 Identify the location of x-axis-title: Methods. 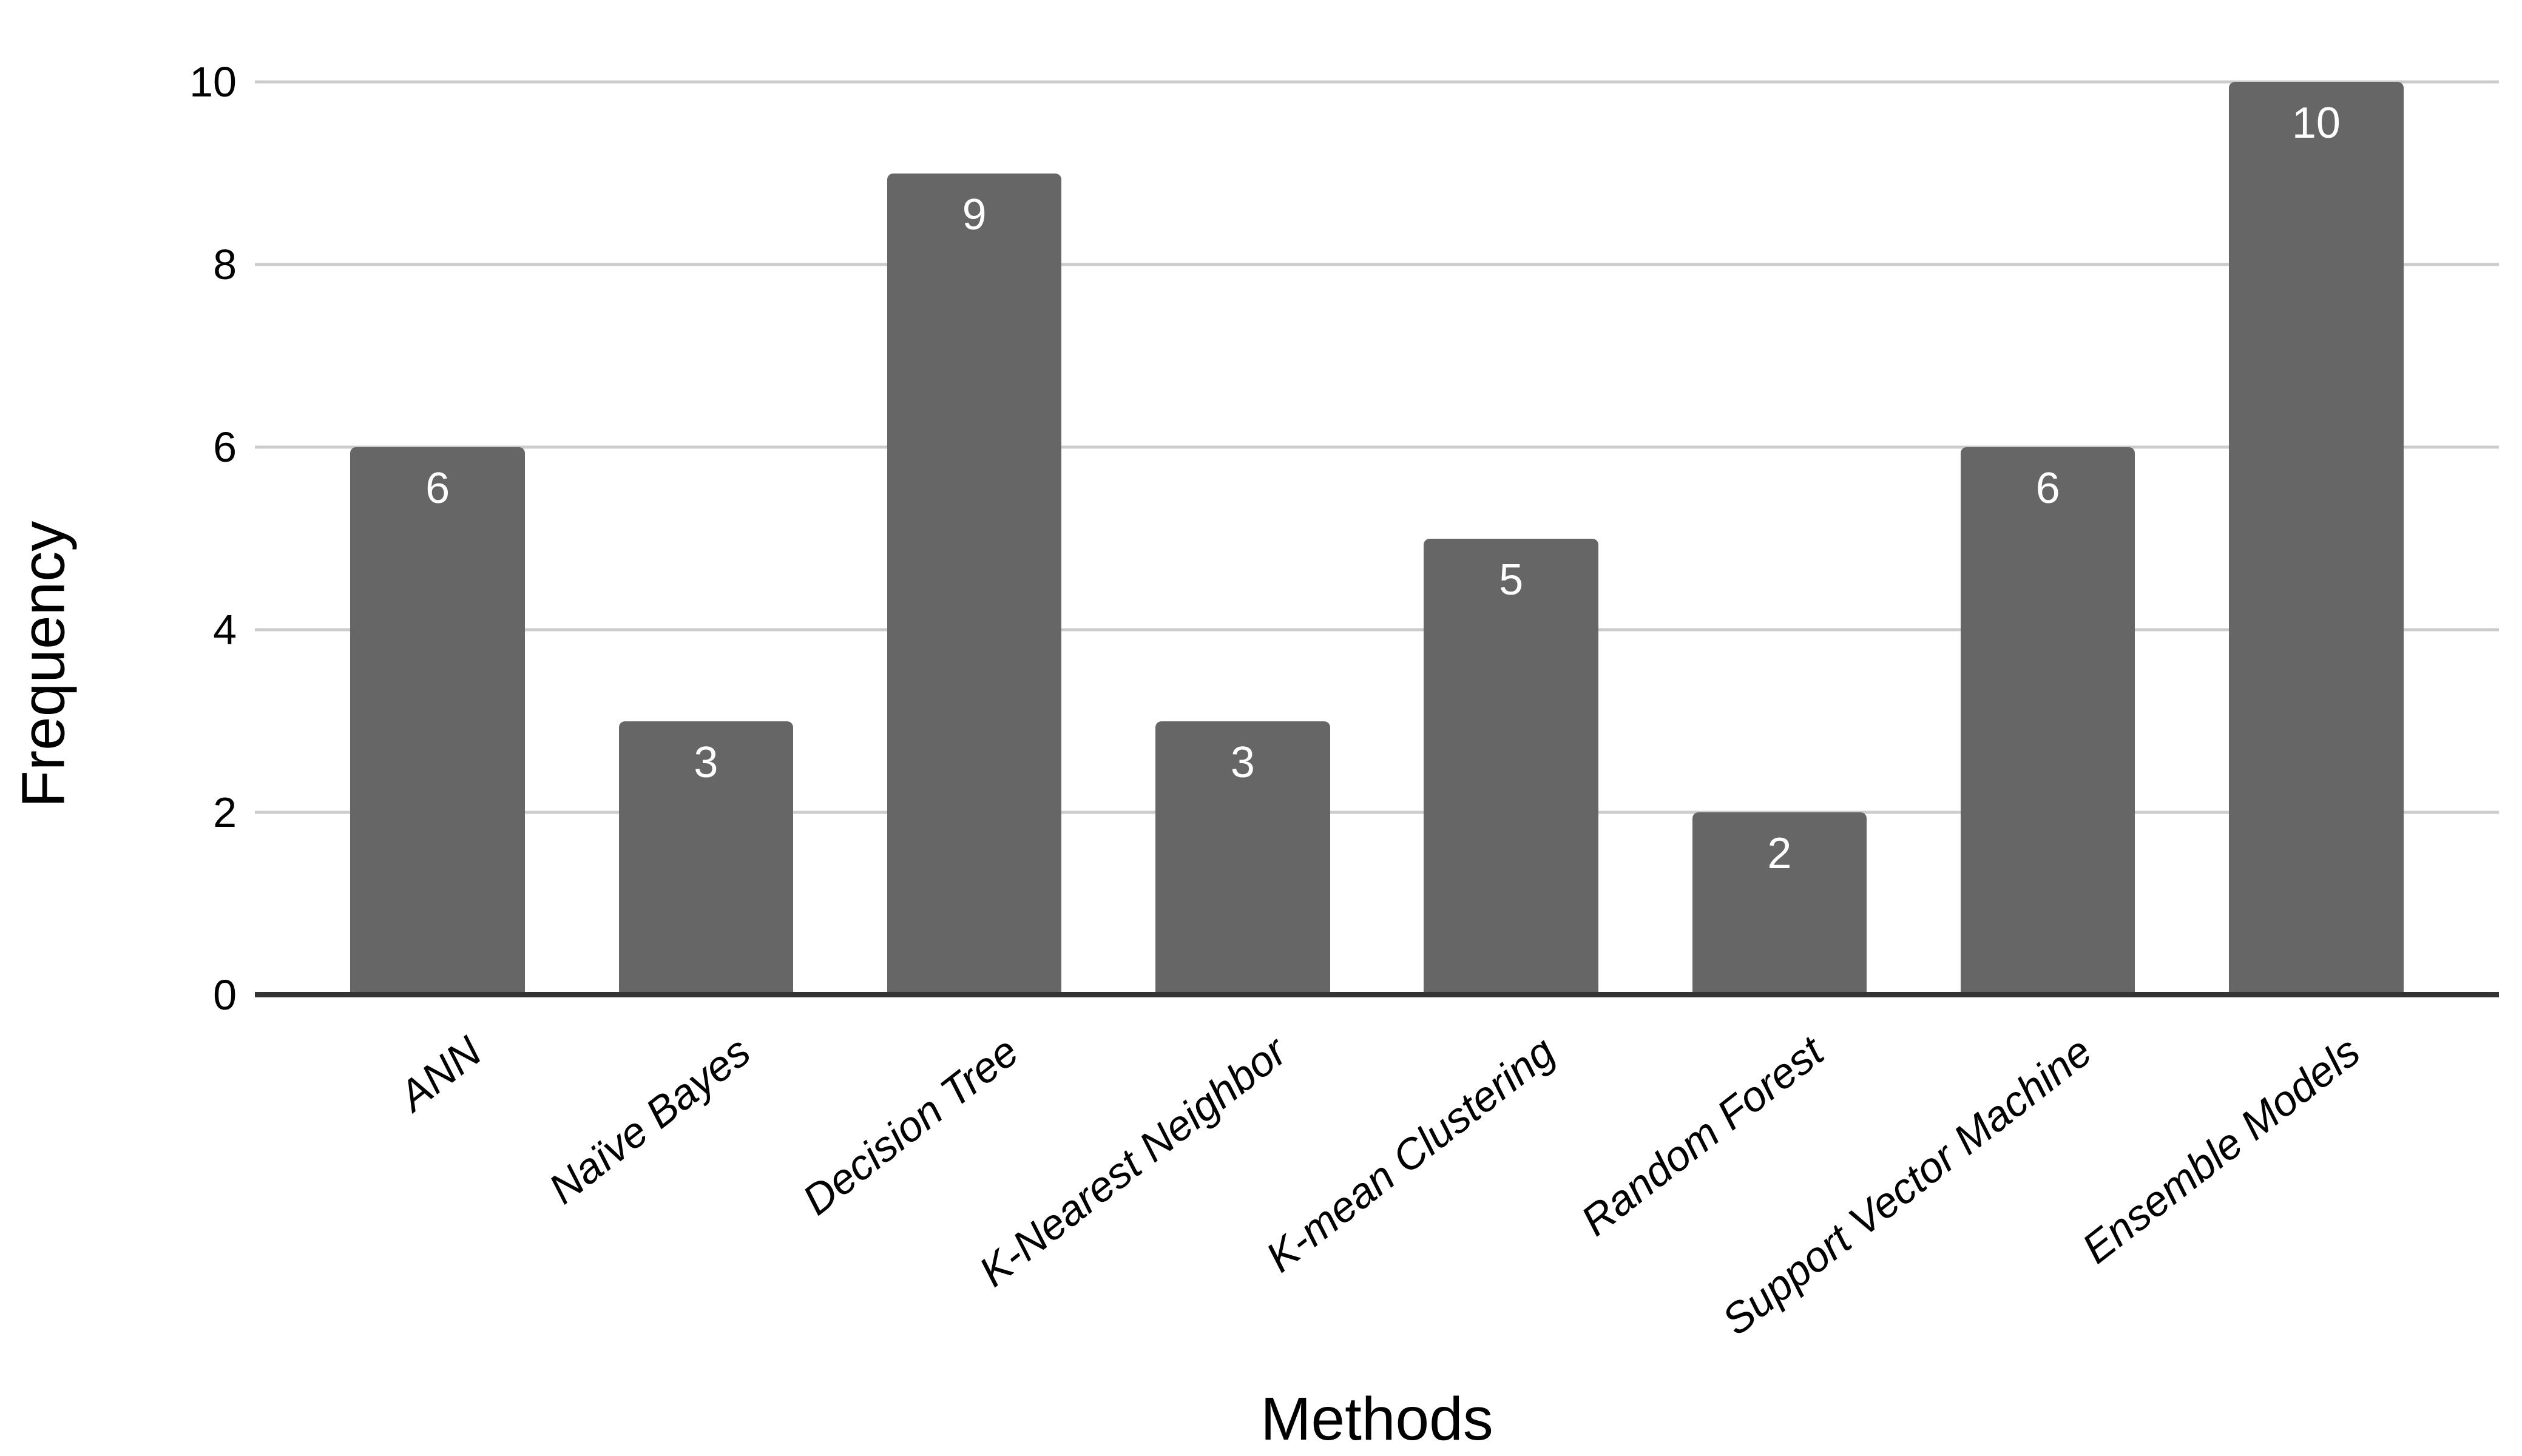
(1376, 1419).